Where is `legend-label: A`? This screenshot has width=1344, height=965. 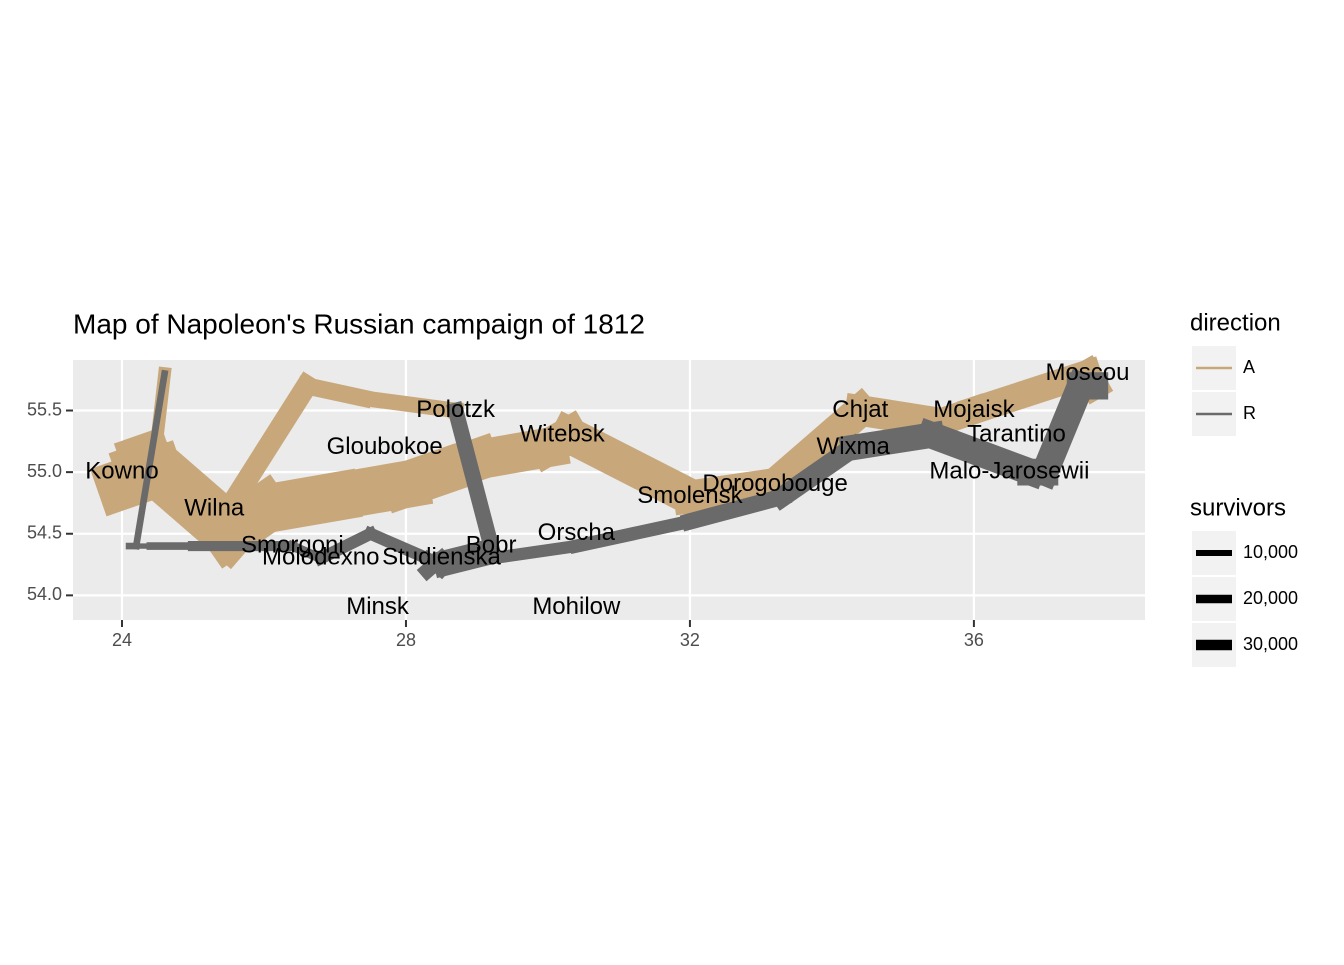
legend-label: A is located at coordinates (1249, 367).